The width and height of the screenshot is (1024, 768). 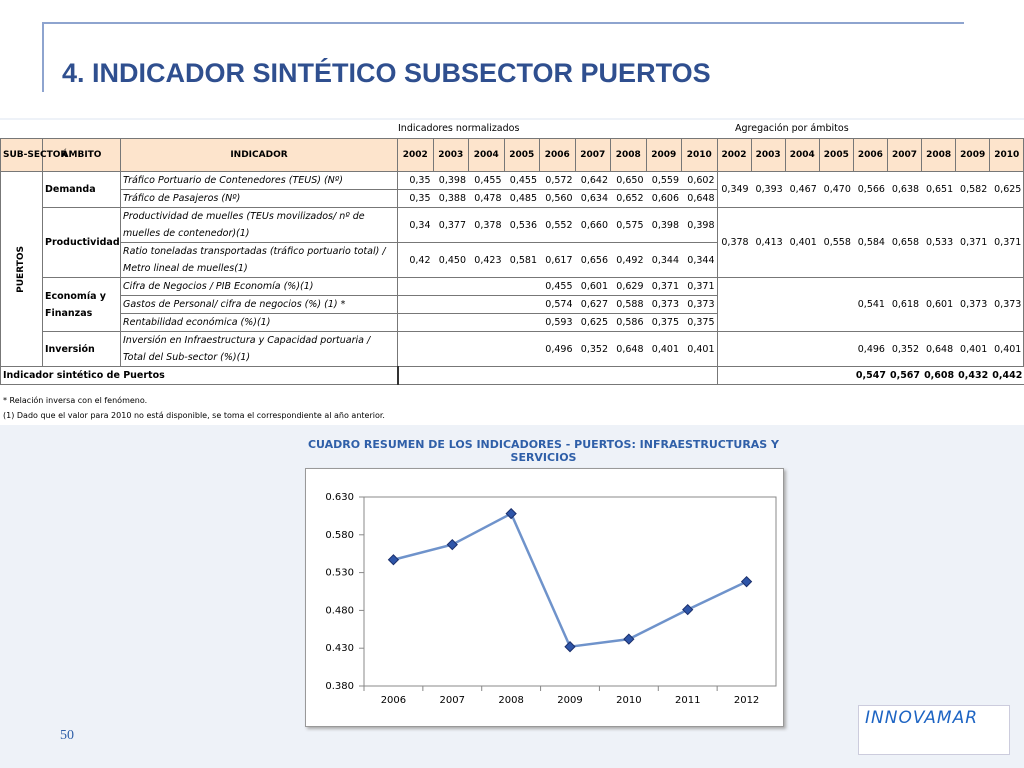 What do you see at coordinates (570, 580) in the screenshot?
I see `line` at bounding box center [570, 580].